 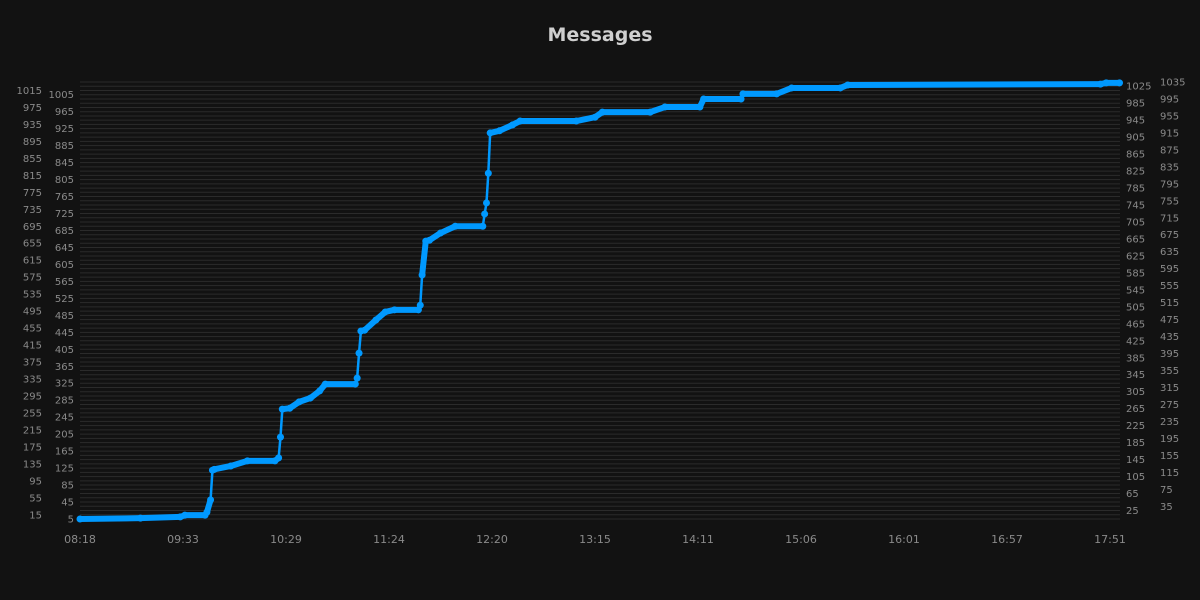 What do you see at coordinates (1110, 539) in the screenshot?
I see `x-tick-label: 17:51` at bounding box center [1110, 539].